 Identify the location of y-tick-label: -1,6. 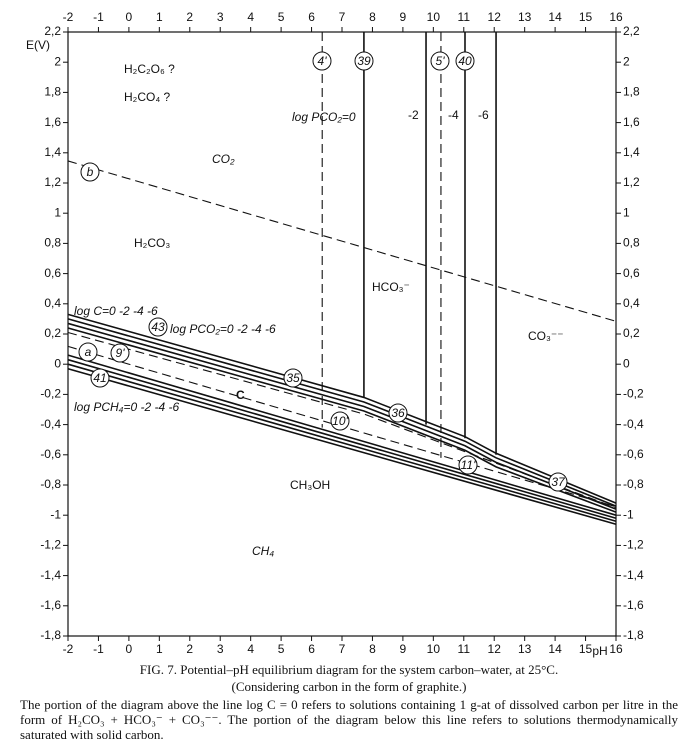
(50, 605).